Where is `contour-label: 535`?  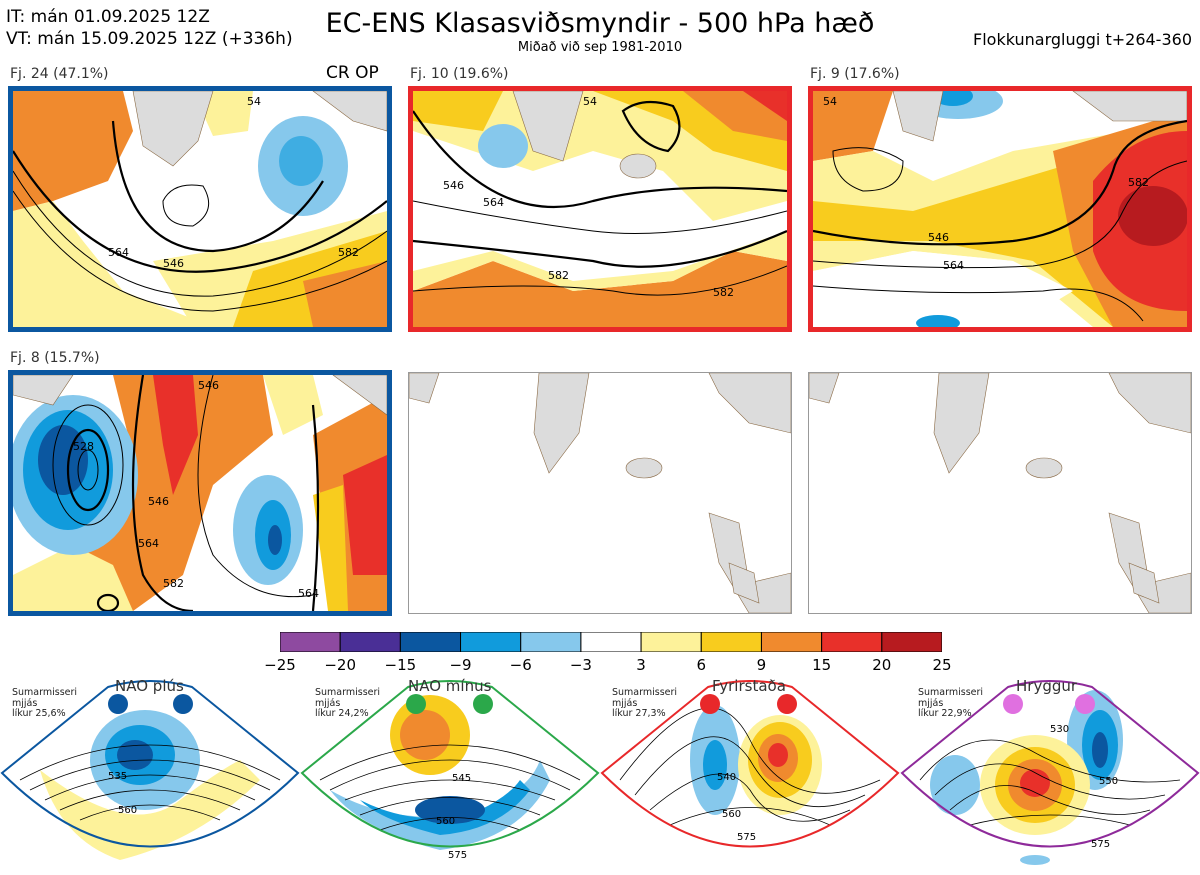 contour-label: 535 is located at coordinates (117, 776).